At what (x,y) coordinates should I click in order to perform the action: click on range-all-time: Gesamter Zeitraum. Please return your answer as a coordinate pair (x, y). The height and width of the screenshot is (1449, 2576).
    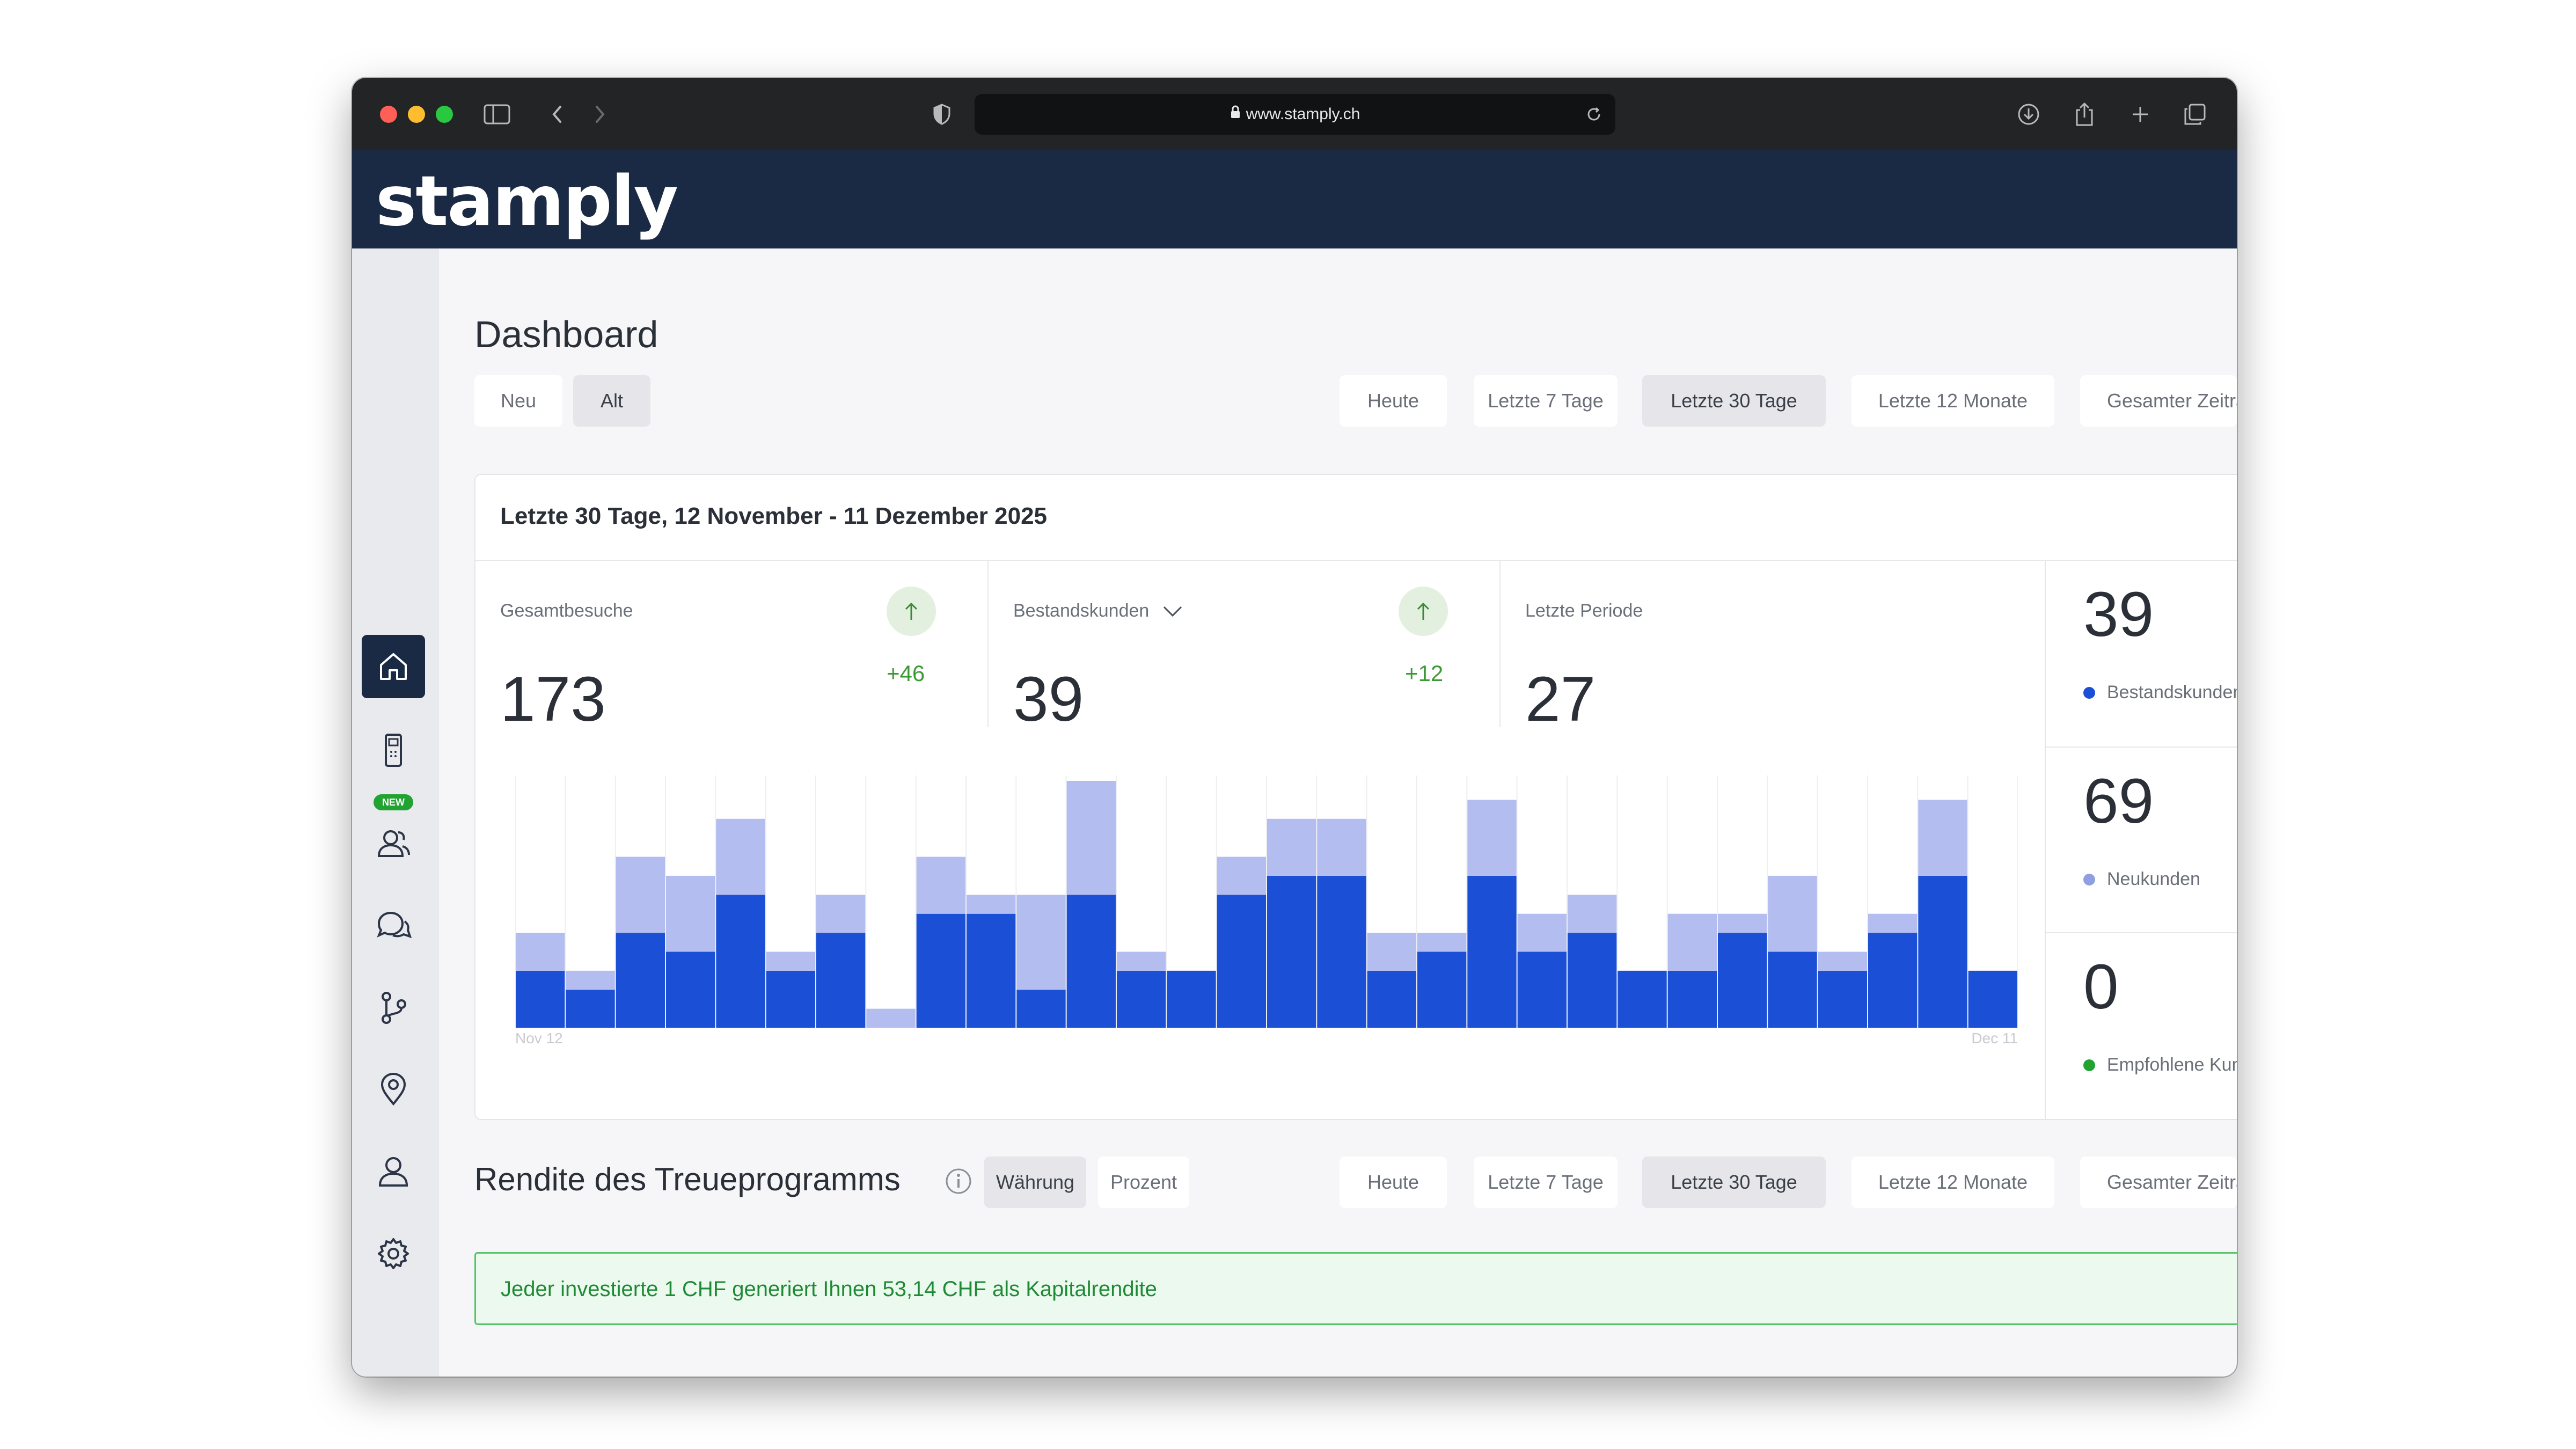
    Looking at the image, I should click on (2158, 401).